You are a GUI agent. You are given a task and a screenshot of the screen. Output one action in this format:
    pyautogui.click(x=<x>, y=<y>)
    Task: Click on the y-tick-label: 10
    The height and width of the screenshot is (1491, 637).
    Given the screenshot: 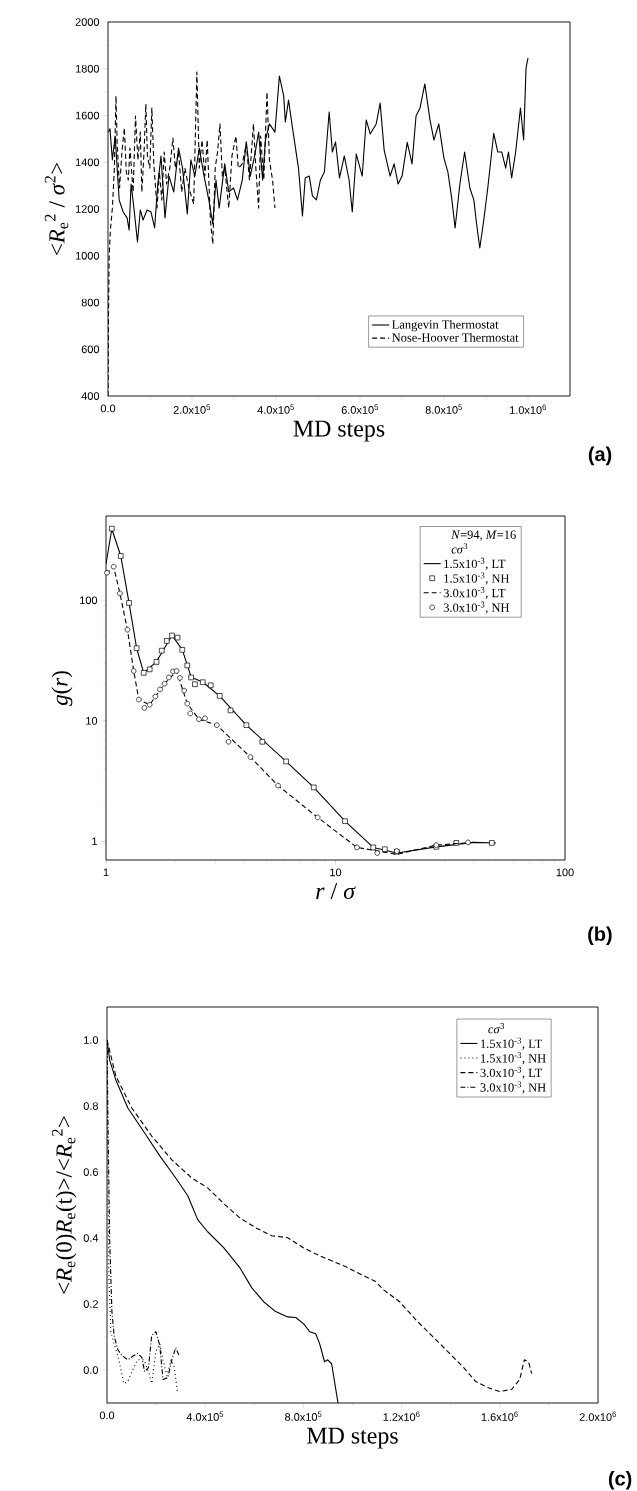 What is the action you would take?
    pyautogui.click(x=92, y=720)
    